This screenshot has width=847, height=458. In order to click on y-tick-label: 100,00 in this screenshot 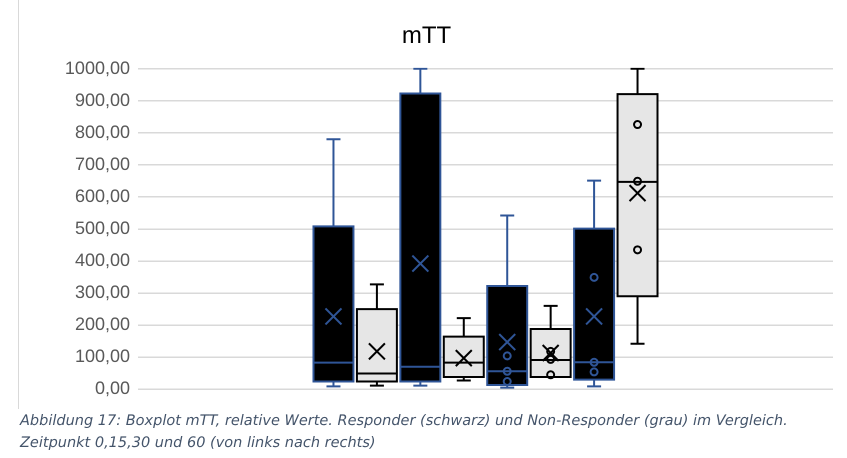, I will do `click(102, 356)`.